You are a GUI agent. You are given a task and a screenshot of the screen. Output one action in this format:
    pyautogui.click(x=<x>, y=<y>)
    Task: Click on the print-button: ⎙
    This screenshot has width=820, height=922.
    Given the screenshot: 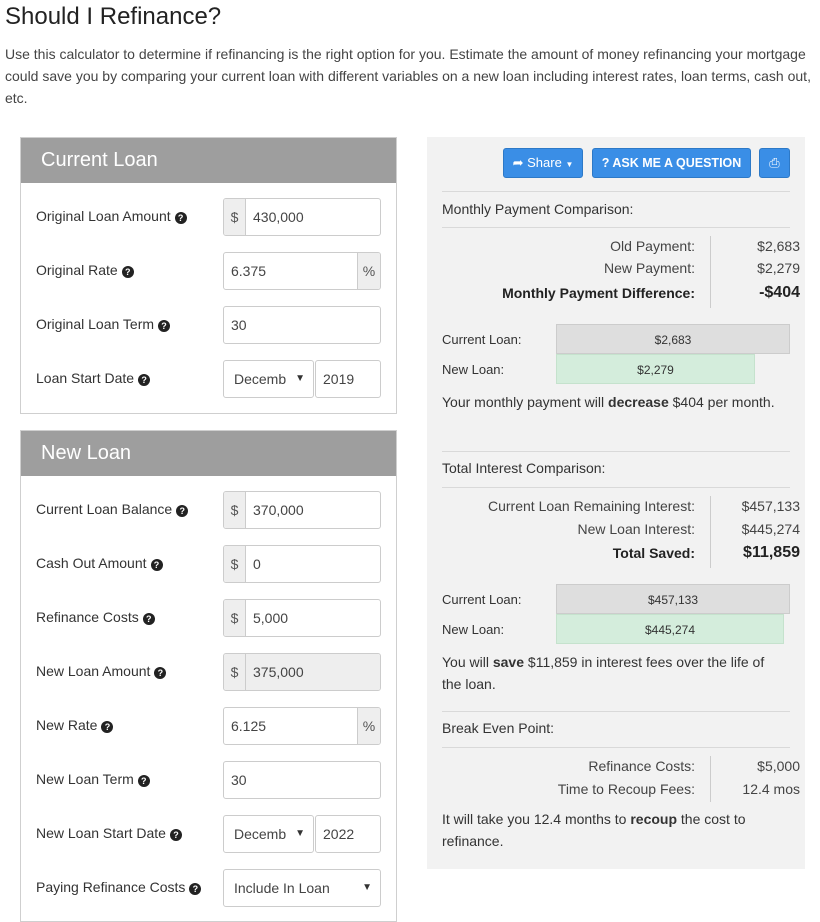 What is the action you would take?
    pyautogui.click(x=774, y=163)
    